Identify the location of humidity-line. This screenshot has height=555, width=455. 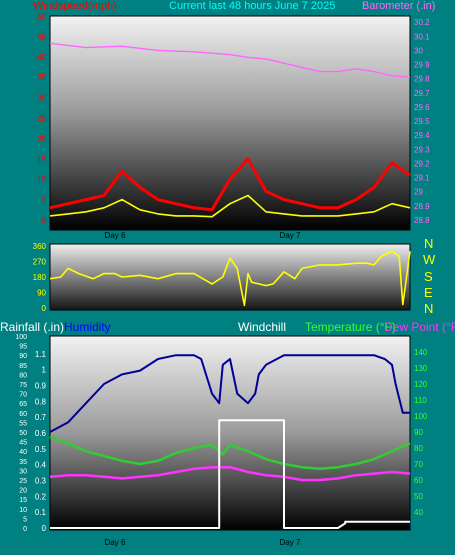
(229, 393).